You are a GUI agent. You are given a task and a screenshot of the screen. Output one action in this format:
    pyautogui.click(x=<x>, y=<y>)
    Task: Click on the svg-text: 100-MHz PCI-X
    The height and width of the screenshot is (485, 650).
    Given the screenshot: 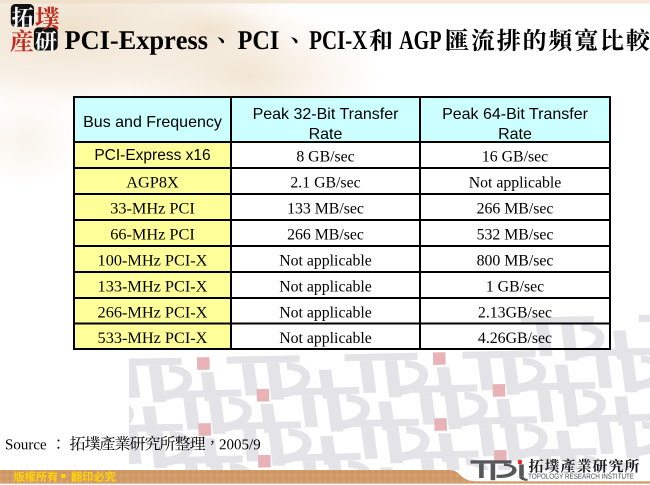 What is the action you would take?
    pyautogui.click(x=153, y=260)
    